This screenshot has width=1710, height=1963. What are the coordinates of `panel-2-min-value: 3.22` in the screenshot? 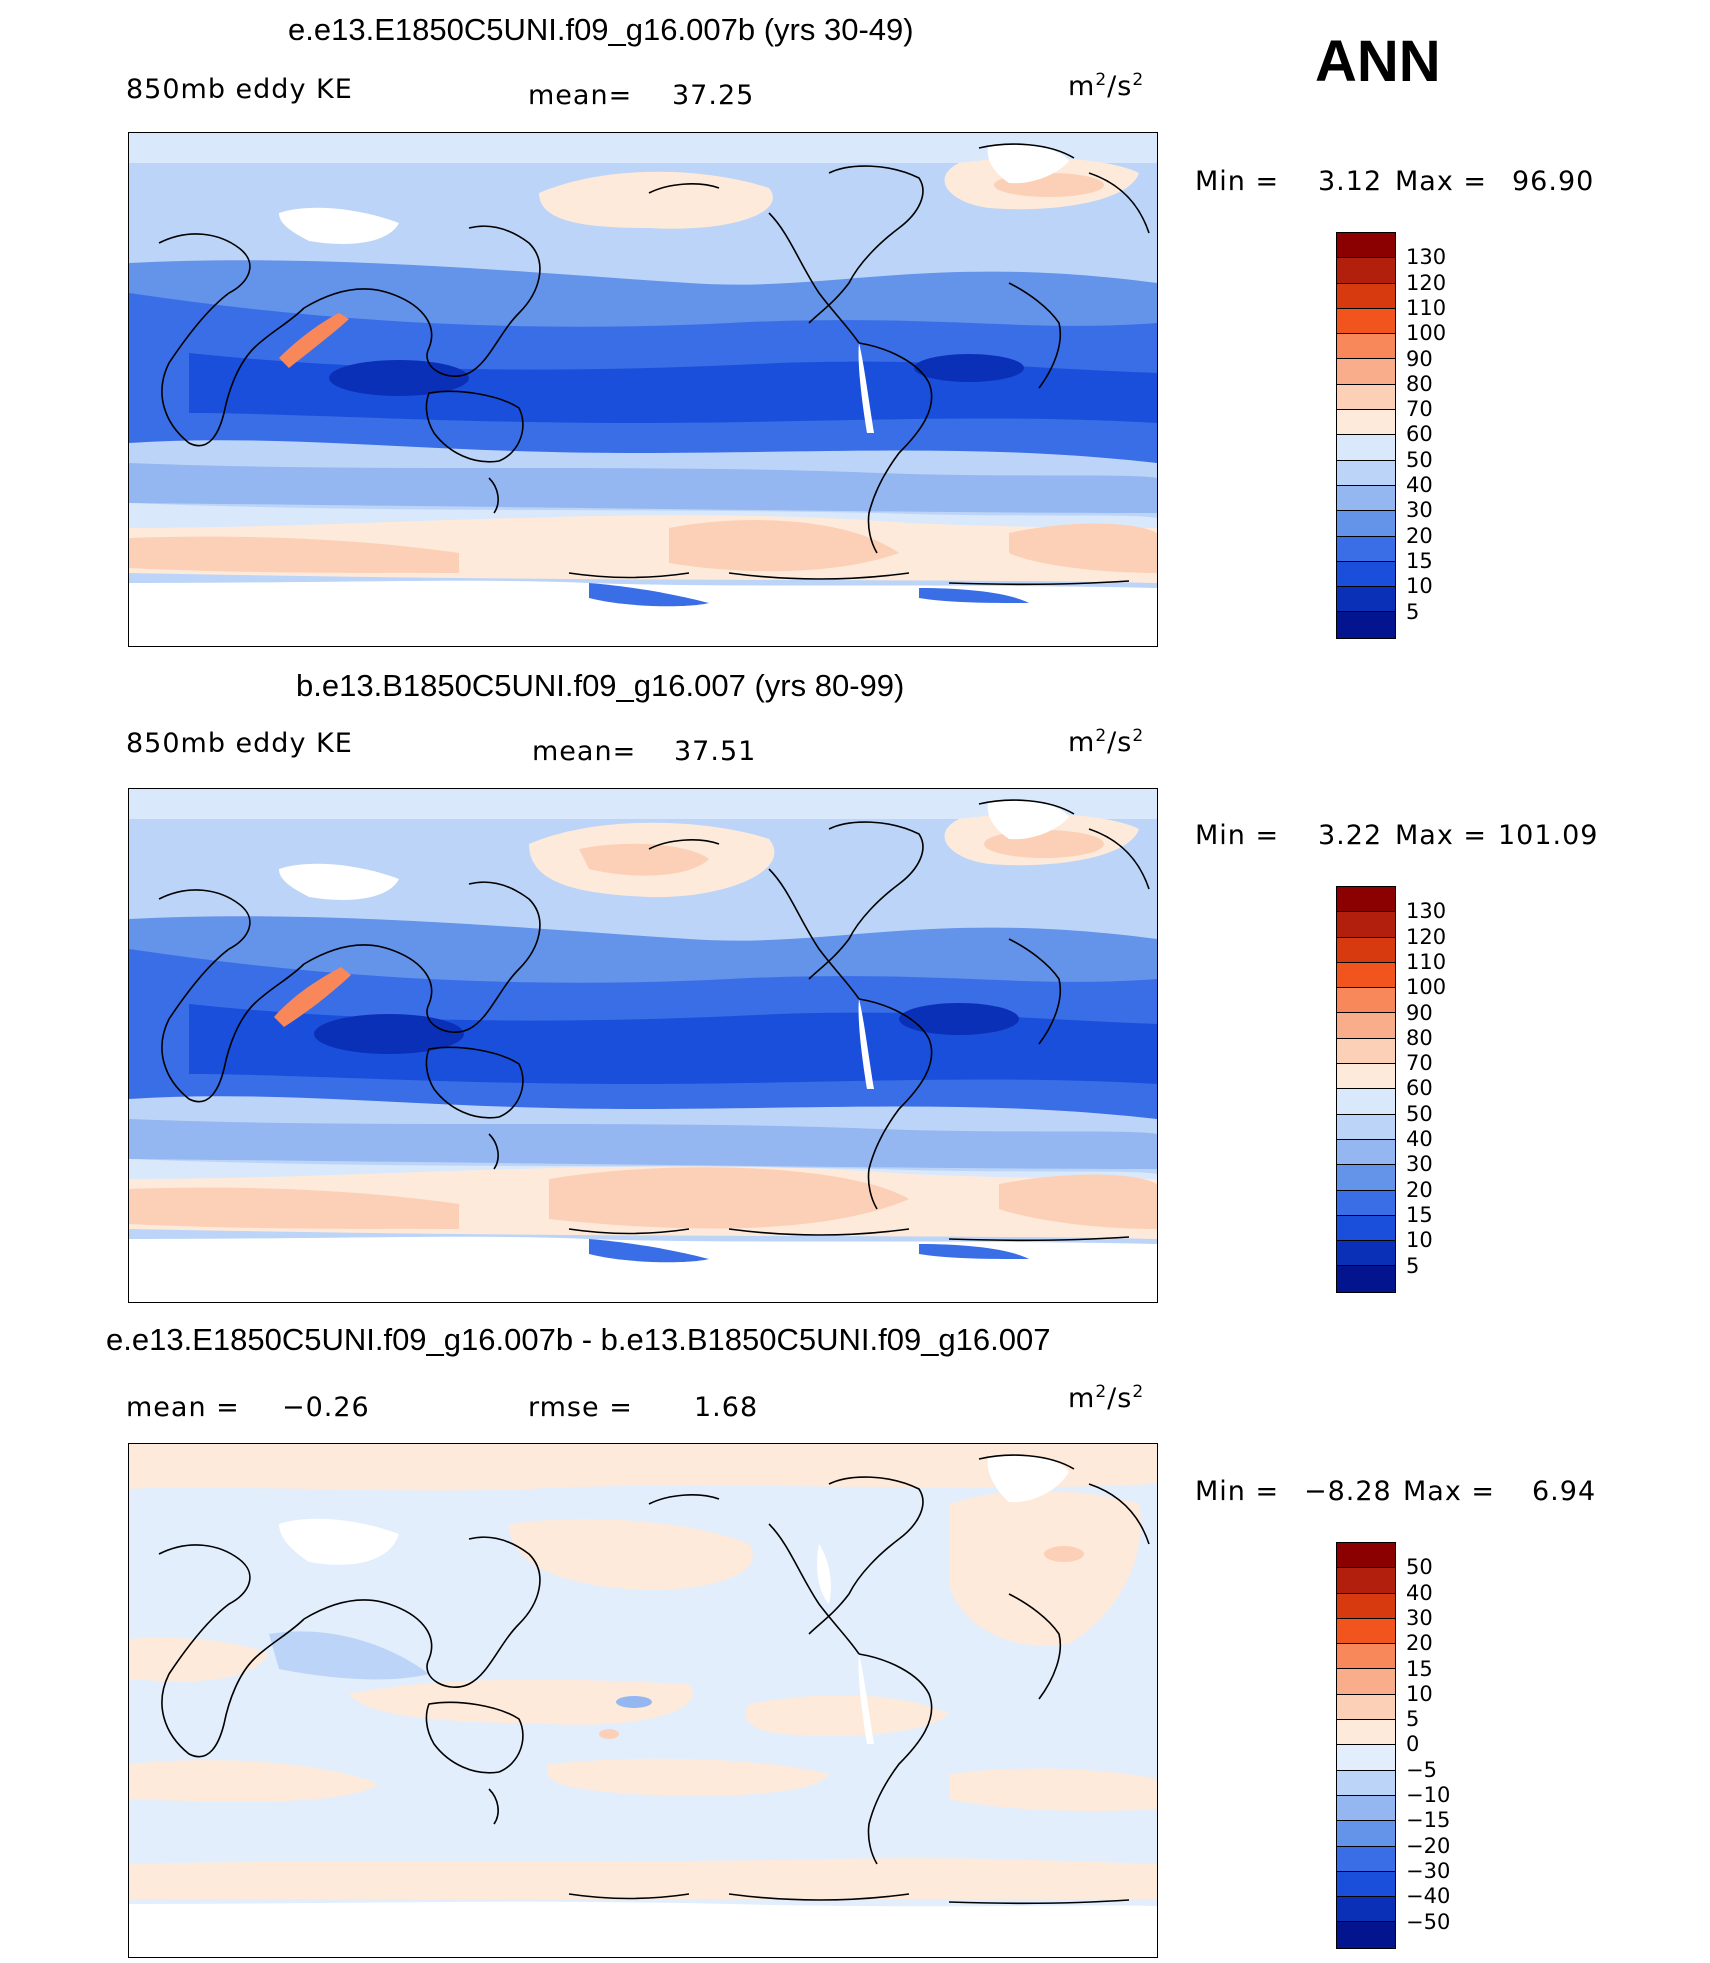 It's located at (1350, 835).